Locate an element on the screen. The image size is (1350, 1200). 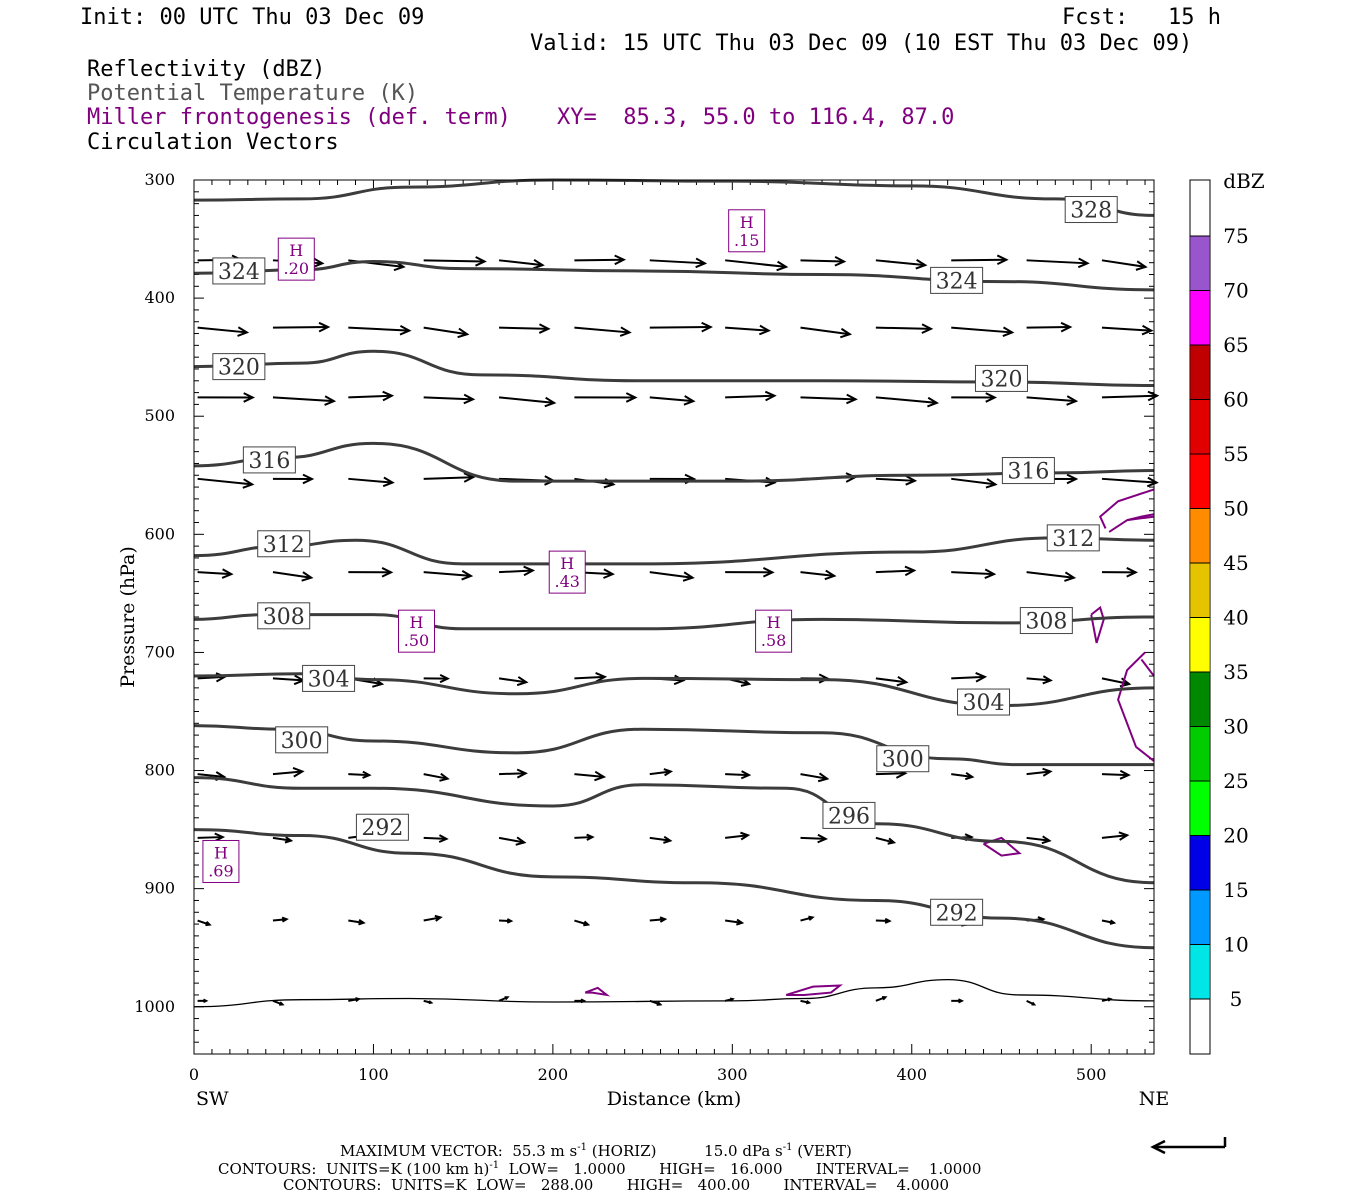
colorbar-label: 20 is located at coordinates (1235, 836).